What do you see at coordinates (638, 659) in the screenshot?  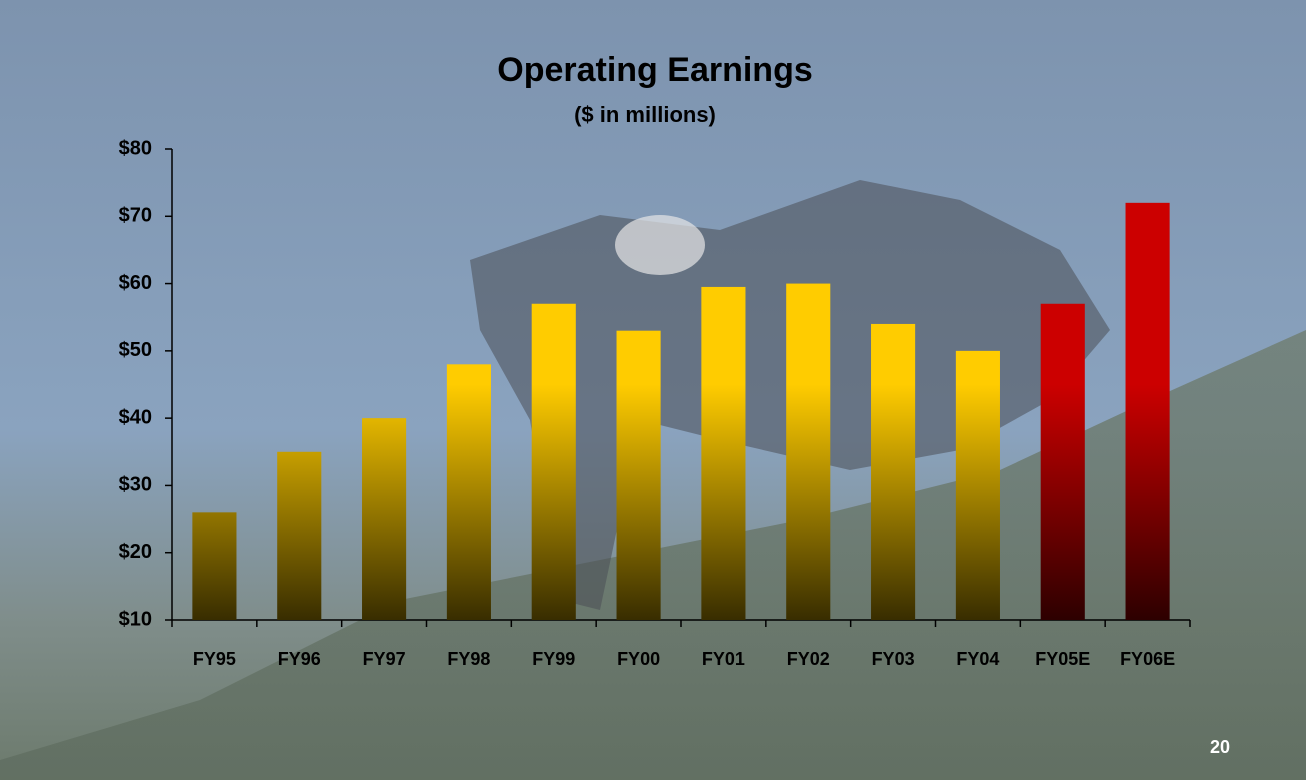 I see `x-tick-label: FY00` at bounding box center [638, 659].